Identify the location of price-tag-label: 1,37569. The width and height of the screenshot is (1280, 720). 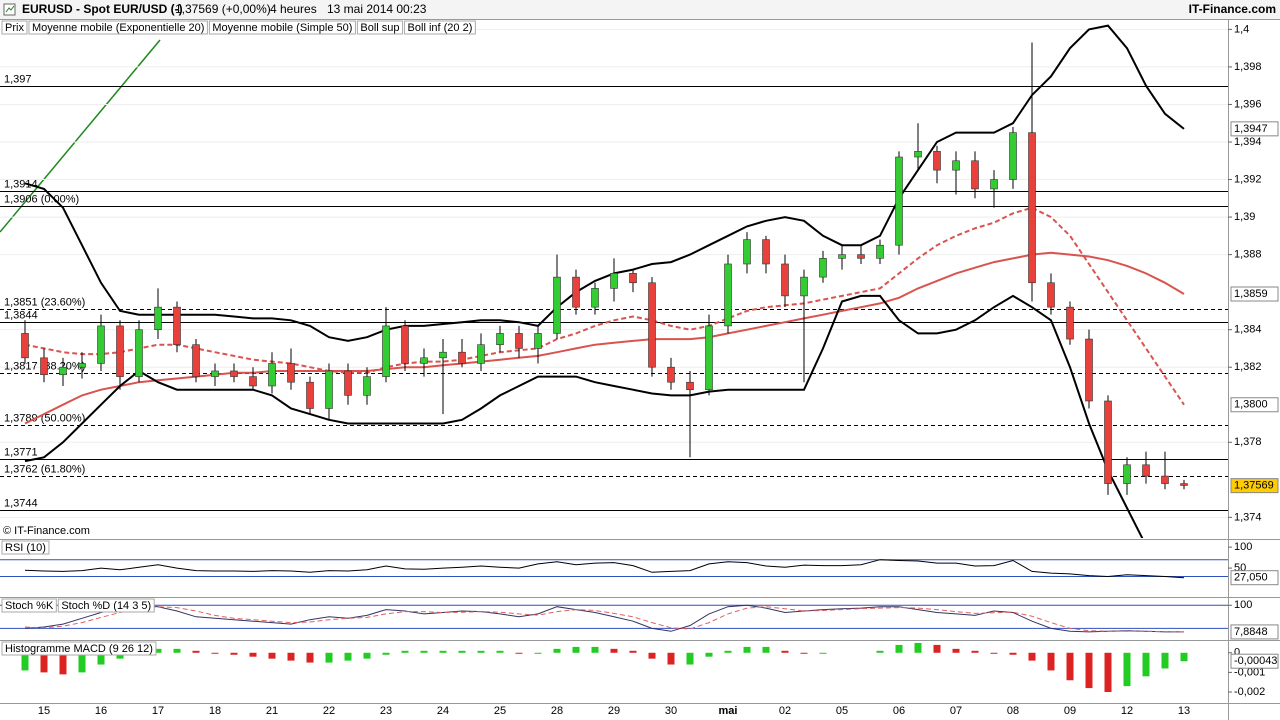
(1254, 486).